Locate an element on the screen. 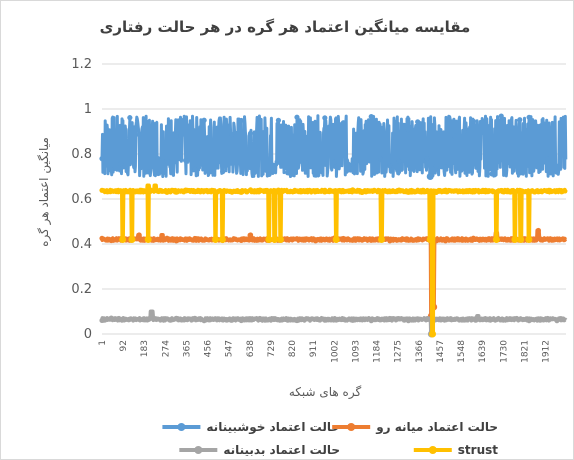  legend-label: strust is located at coordinates (478, 450).